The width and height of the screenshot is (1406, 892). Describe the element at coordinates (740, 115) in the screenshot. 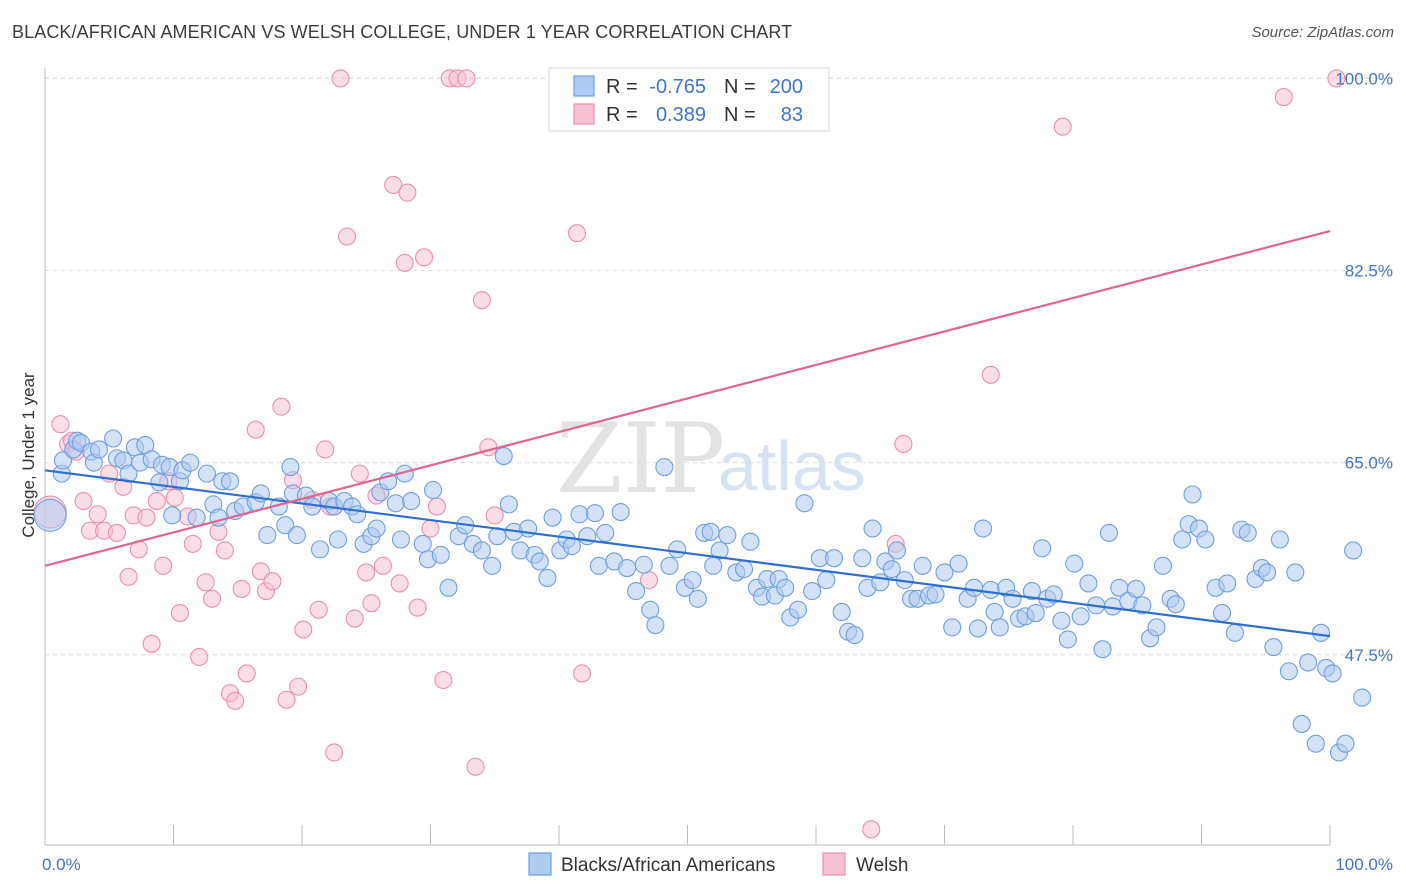

I see `stats-pink-n-label: N =` at that location.